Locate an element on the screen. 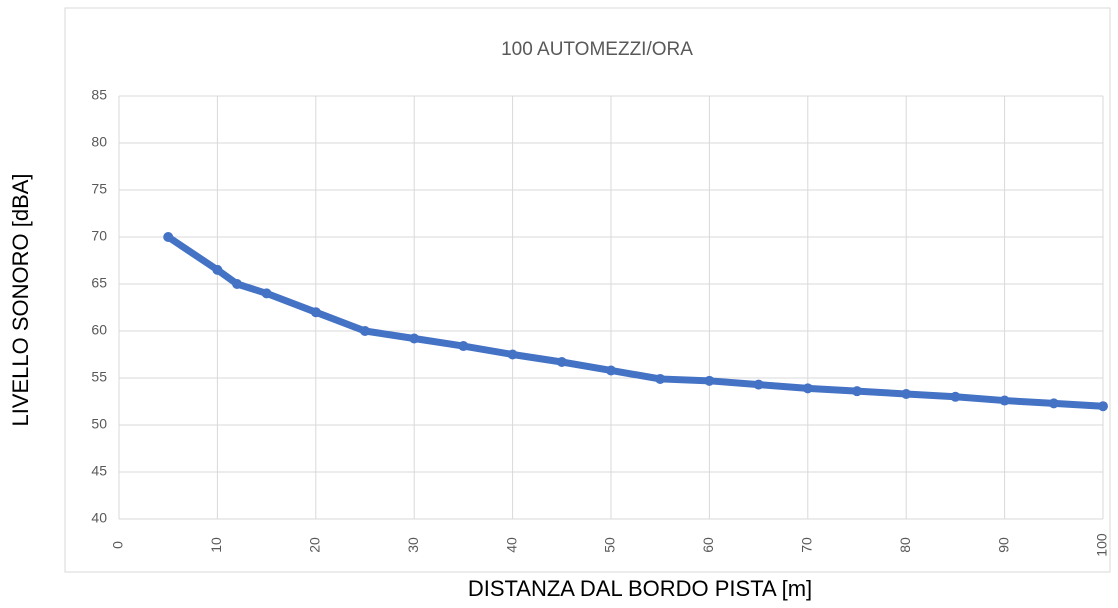  x-tick-label: 50 is located at coordinates (610, 545).